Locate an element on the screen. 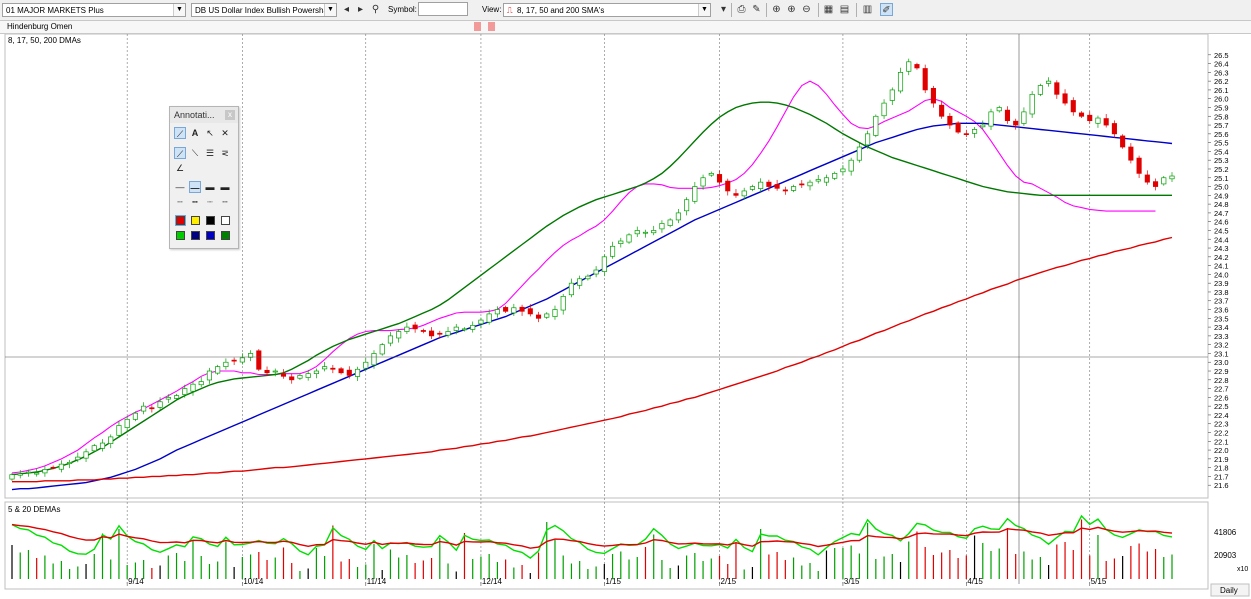  view-combo: ⎍ 8, 17, 50 and 200 SMA's ▼ is located at coordinates (607, 10).